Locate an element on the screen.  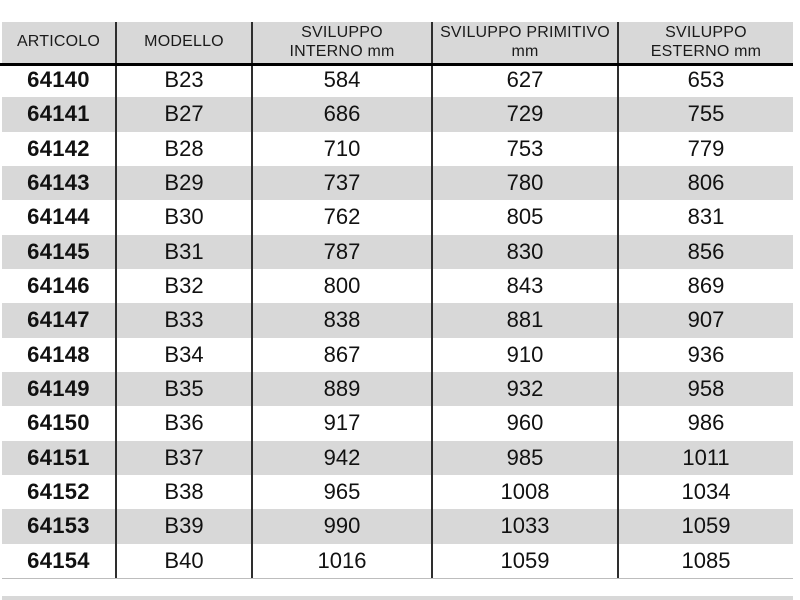
cell-sviluppo-interno: 867 is located at coordinates (341, 354).